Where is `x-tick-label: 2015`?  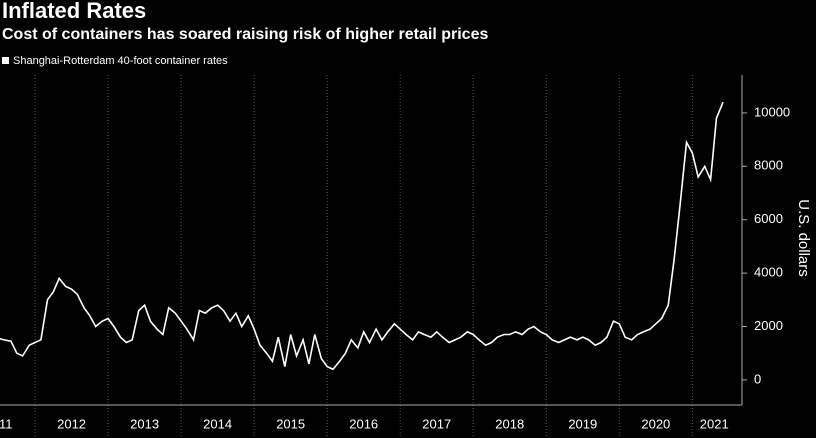 x-tick-label: 2015 is located at coordinates (290, 423).